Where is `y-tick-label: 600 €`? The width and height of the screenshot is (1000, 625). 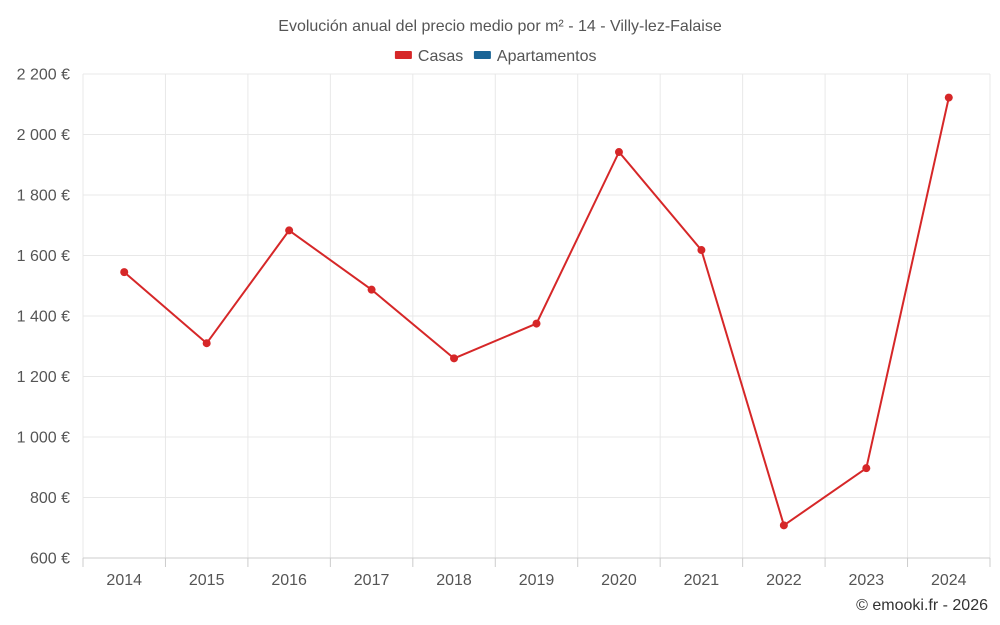 y-tick-label: 600 € is located at coordinates (50, 559).